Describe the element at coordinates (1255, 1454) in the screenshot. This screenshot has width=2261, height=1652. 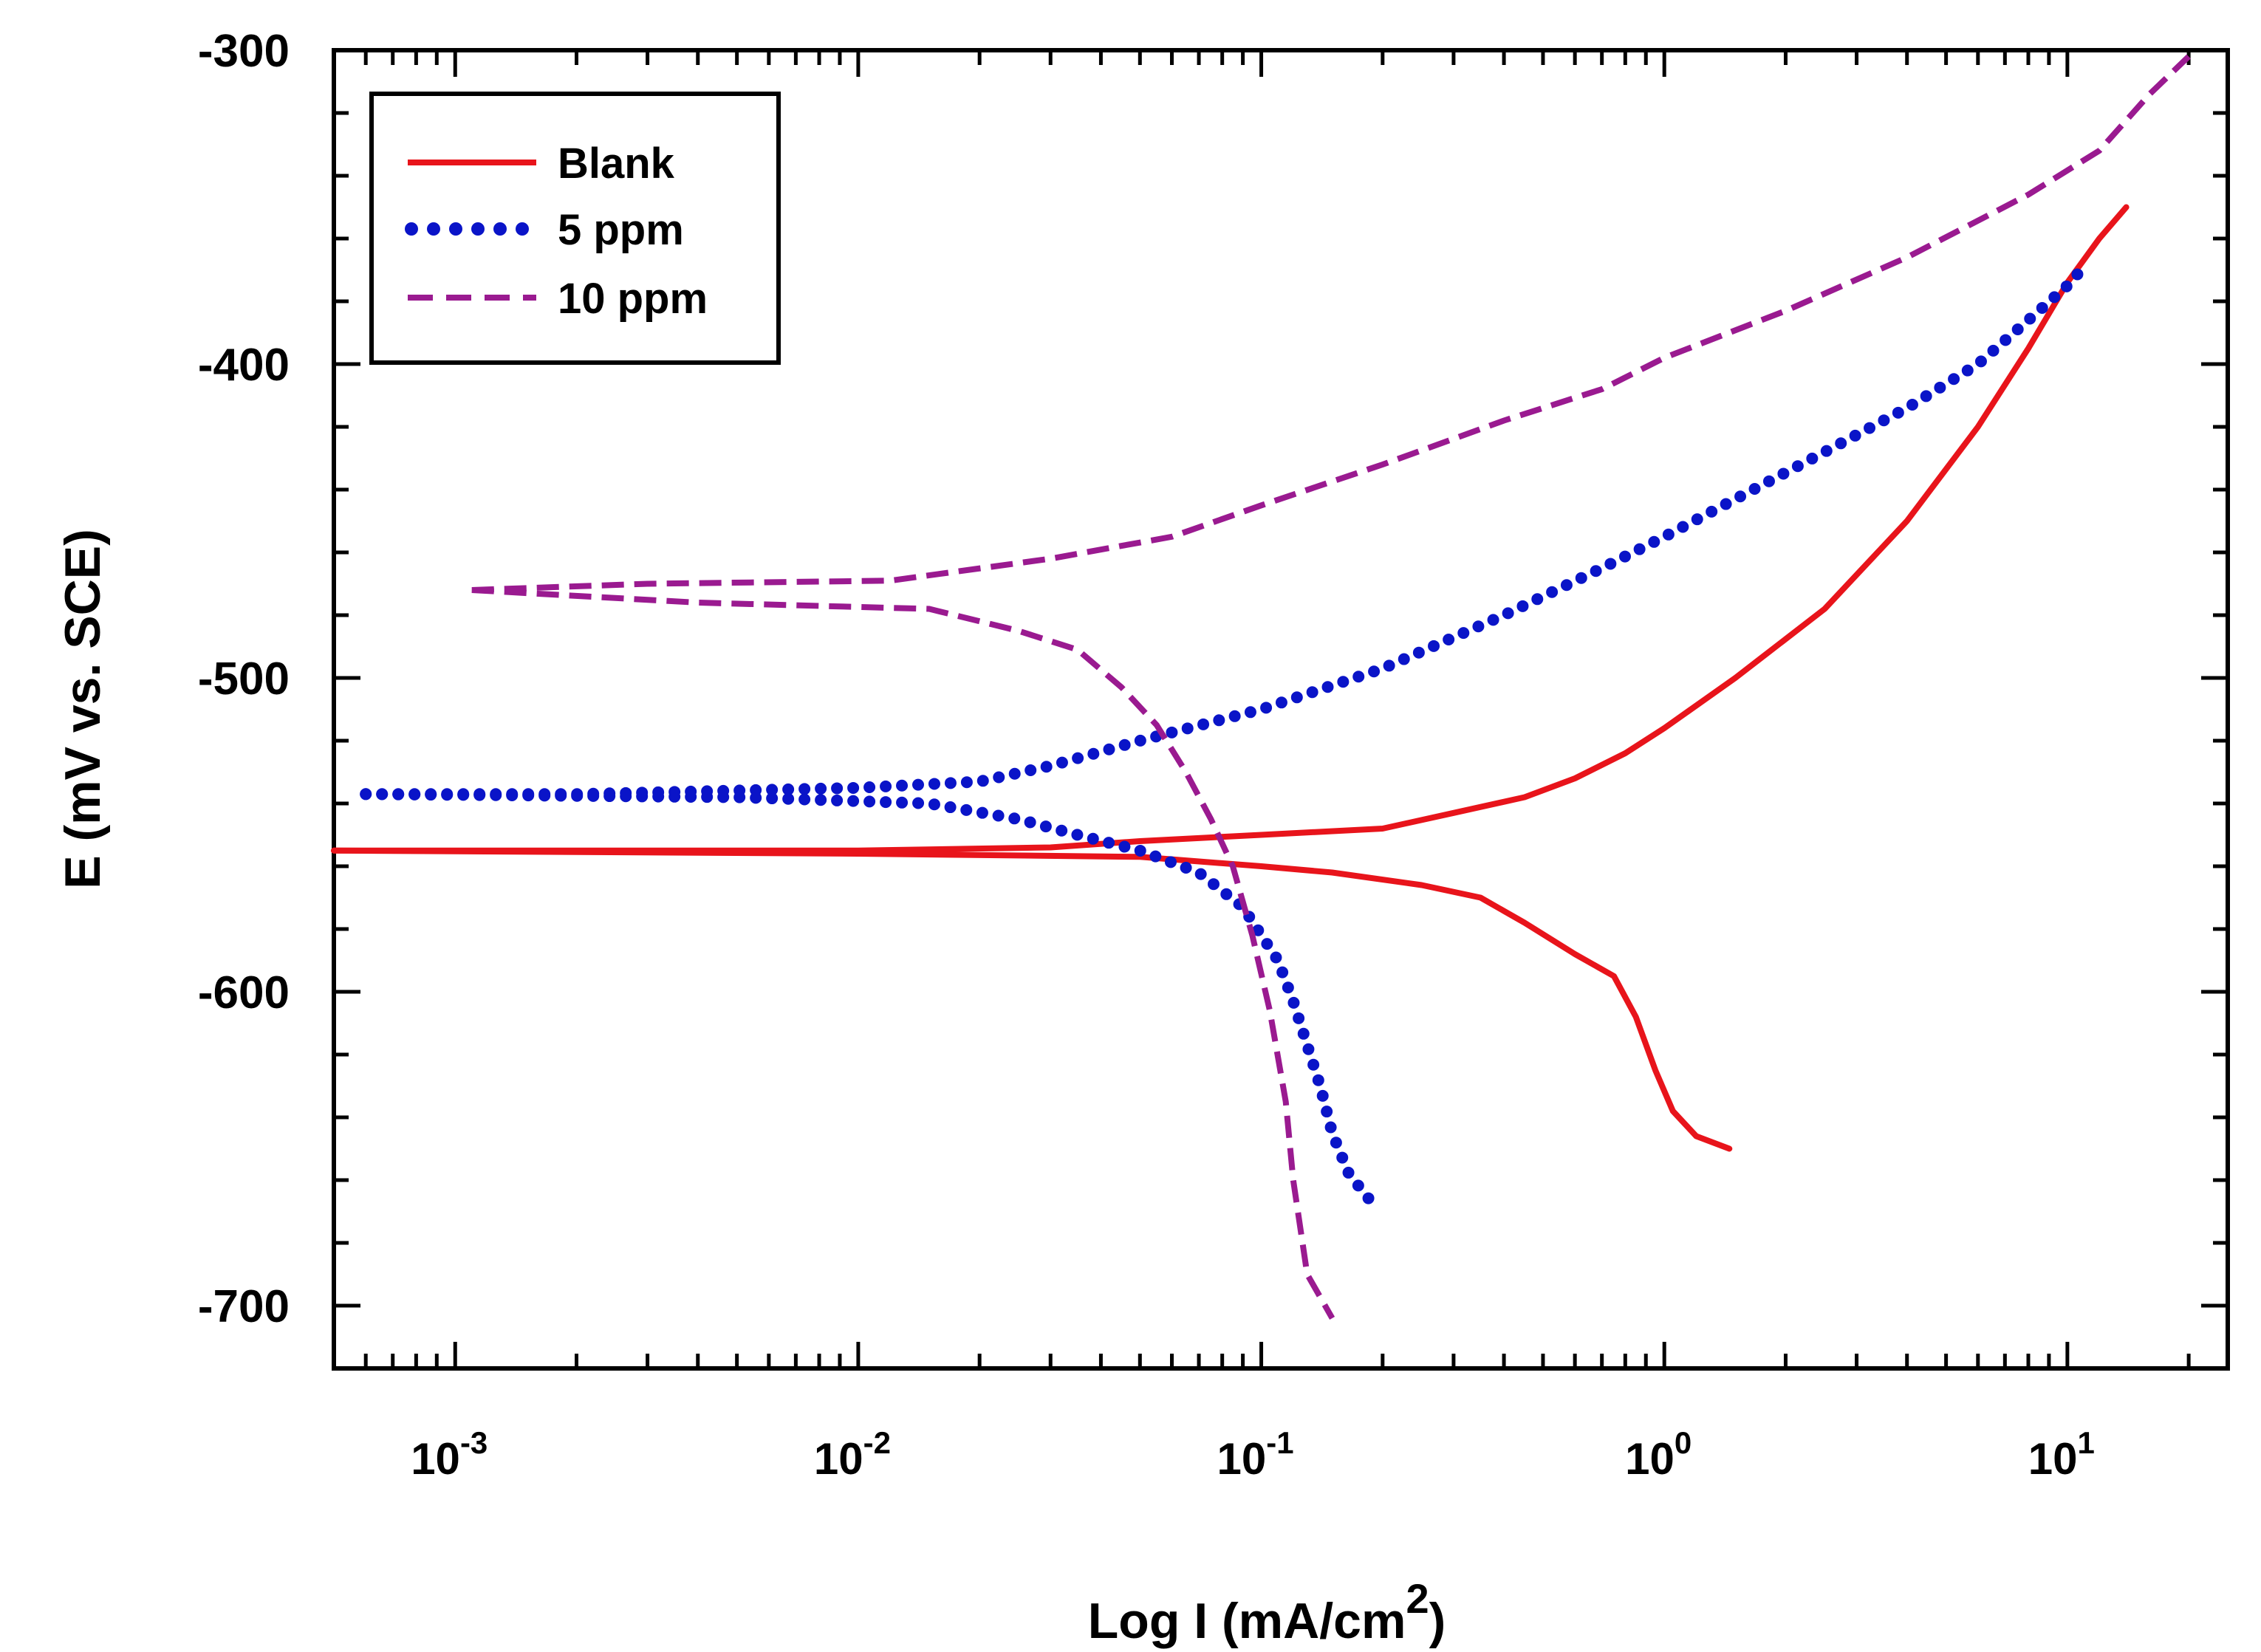
I see `x-tick-label: 10⁻¹` at that location.